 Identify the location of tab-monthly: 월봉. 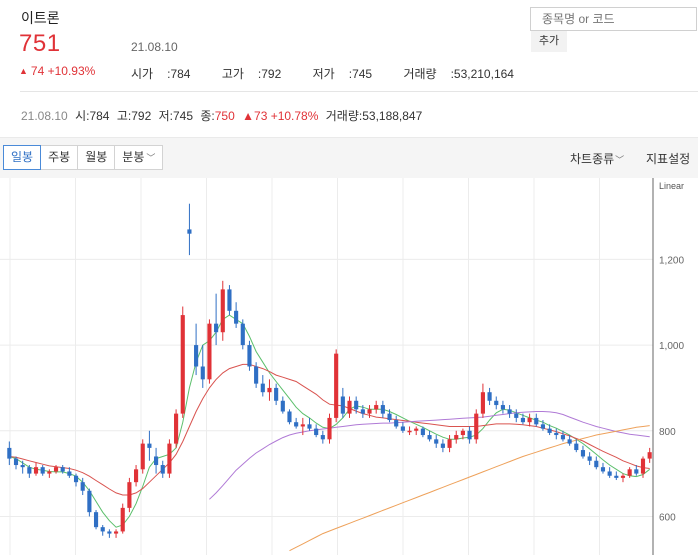
(97, 157).